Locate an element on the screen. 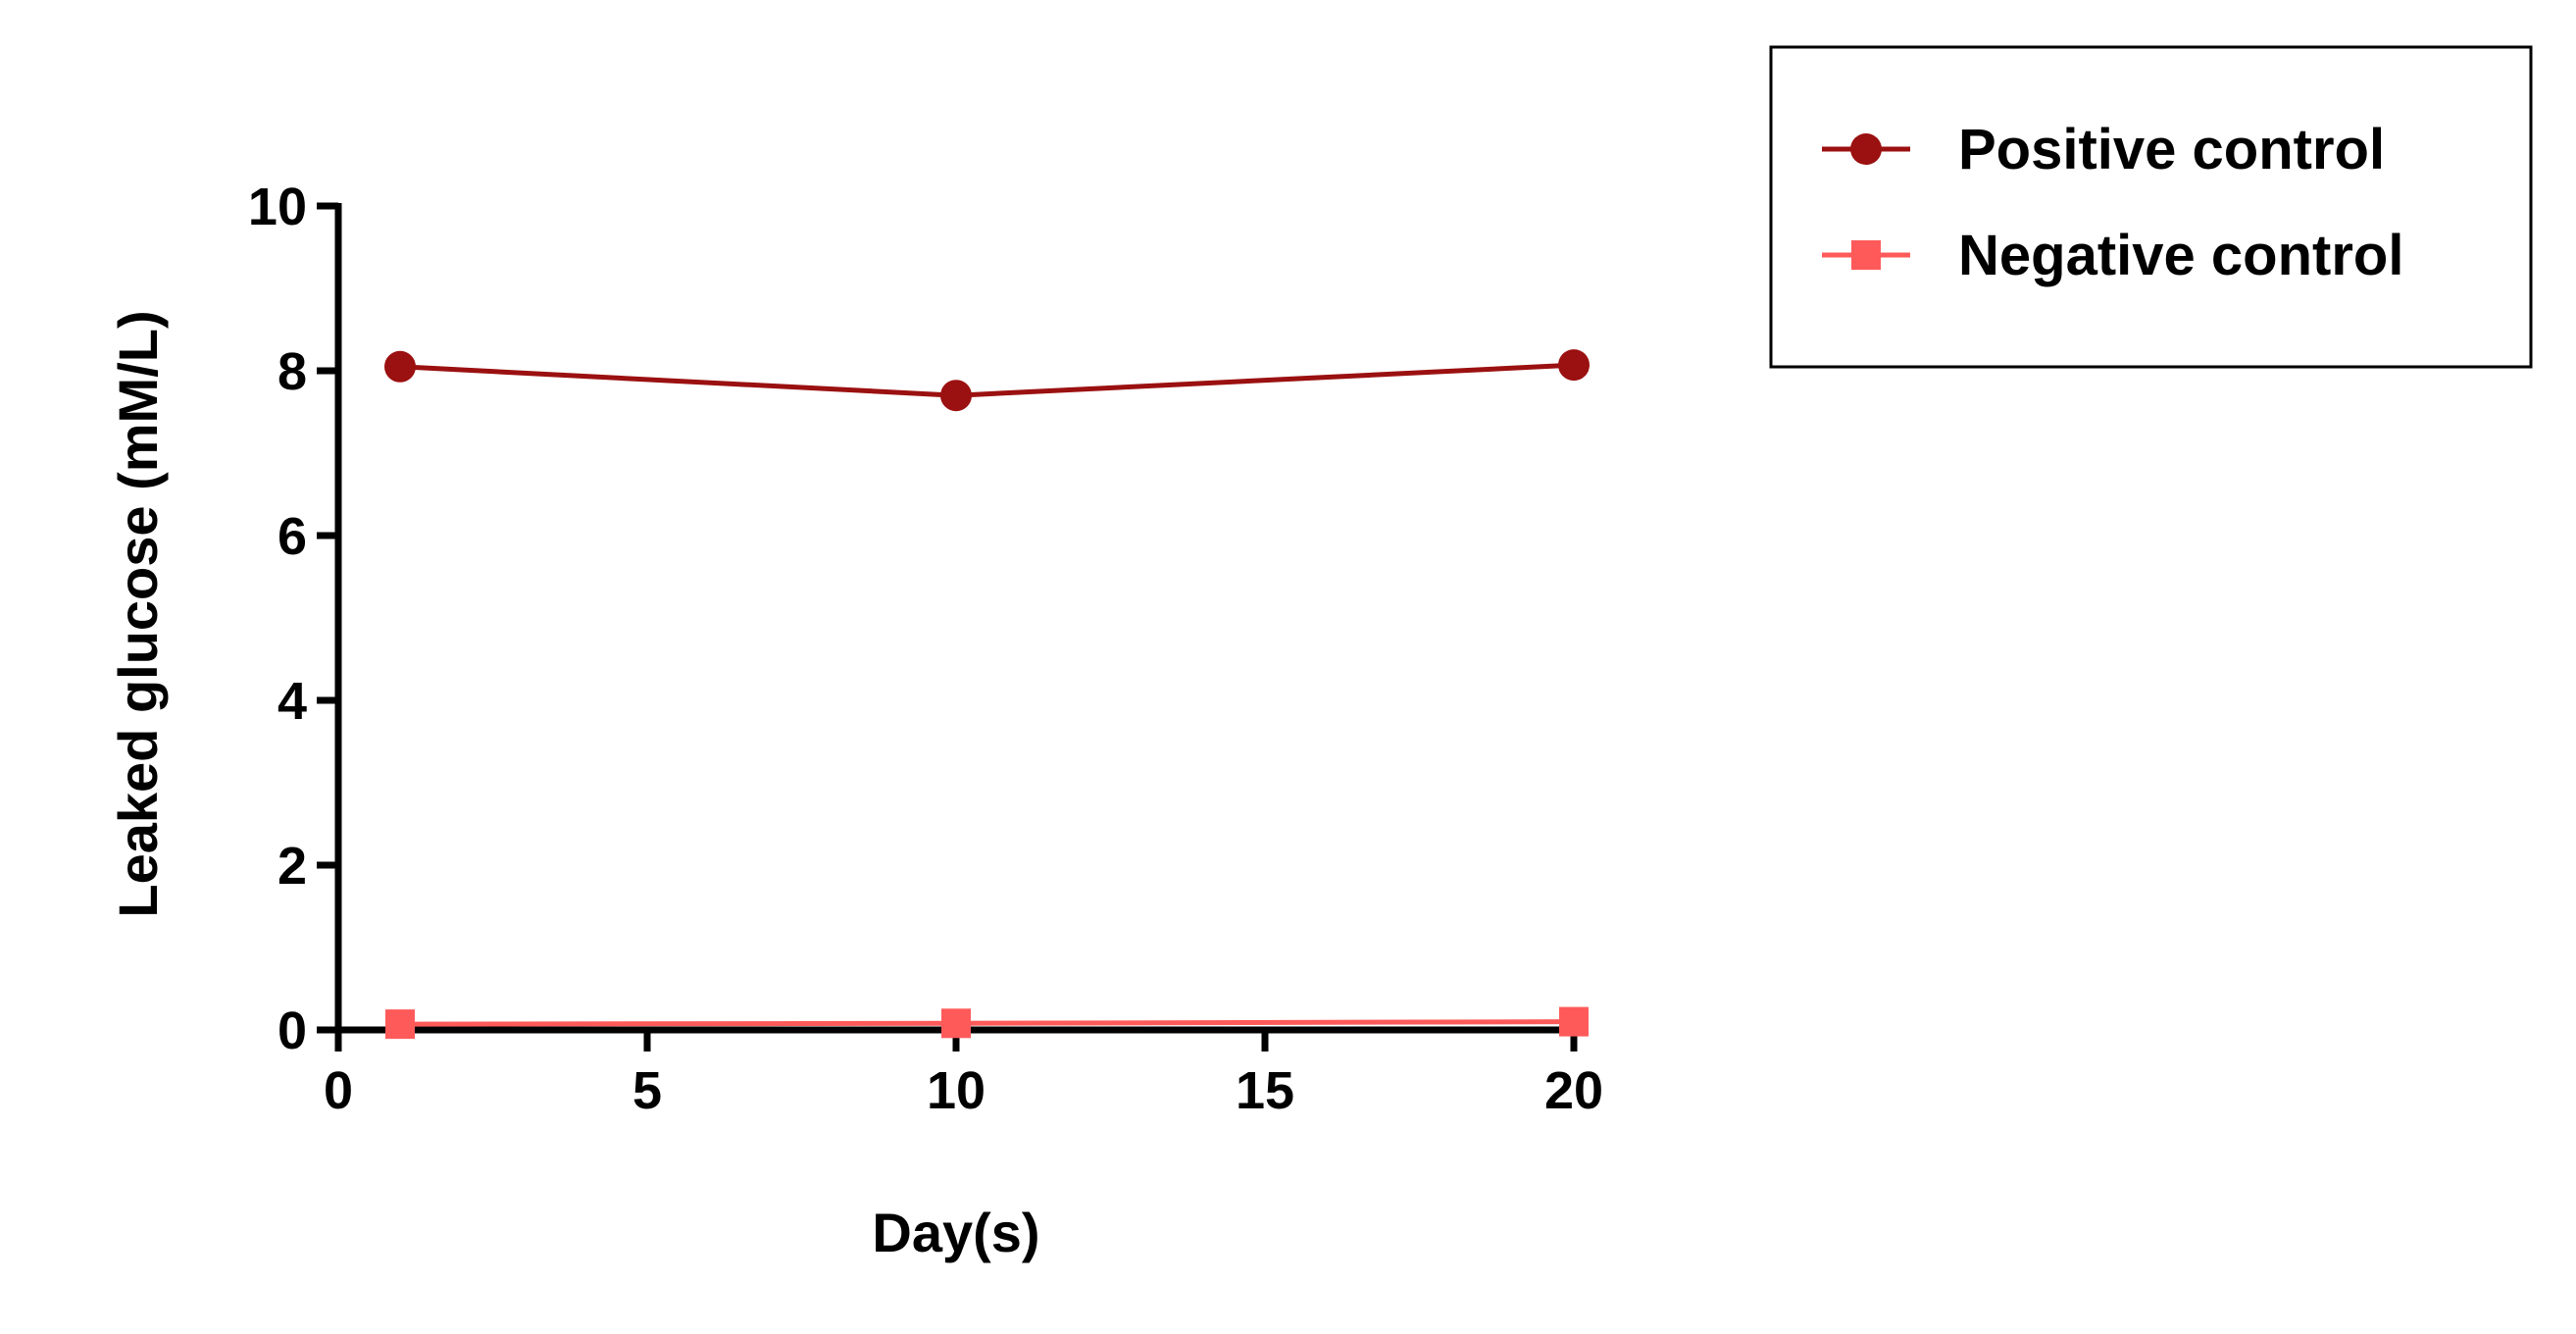 The width and height of the screenshot is (2576, 1334). x-tick-label: 0 is located at coordinates (338, 1090).